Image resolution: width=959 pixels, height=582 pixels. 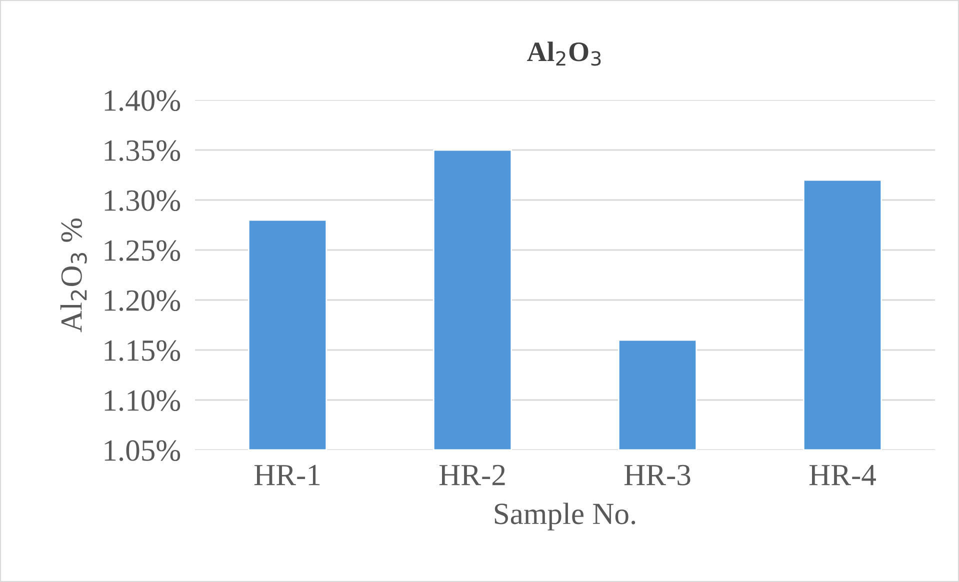 What do you see at coordinates (142, 451) in the screenshot?
I see `y-tick-label: 1.05%` at bounding box center [142, 451].